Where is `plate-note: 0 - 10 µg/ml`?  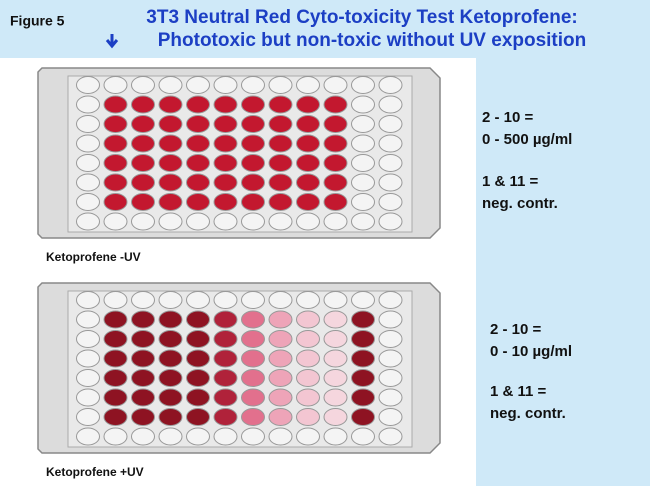 plate-note: 0 - 10 µg/ml is located at coordinates (531, 351).